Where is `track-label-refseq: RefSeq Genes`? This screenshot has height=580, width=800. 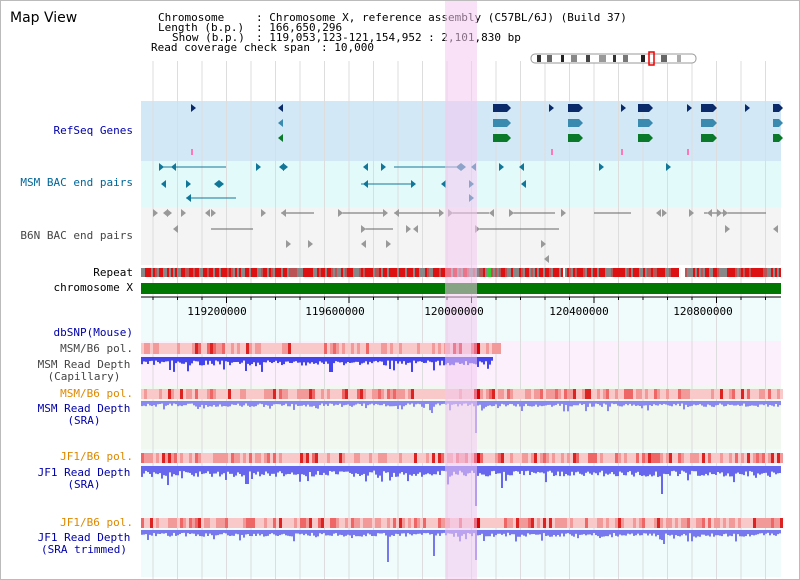
track-label-refseq: RefSeq Genes is located at coordinates (93, 130).